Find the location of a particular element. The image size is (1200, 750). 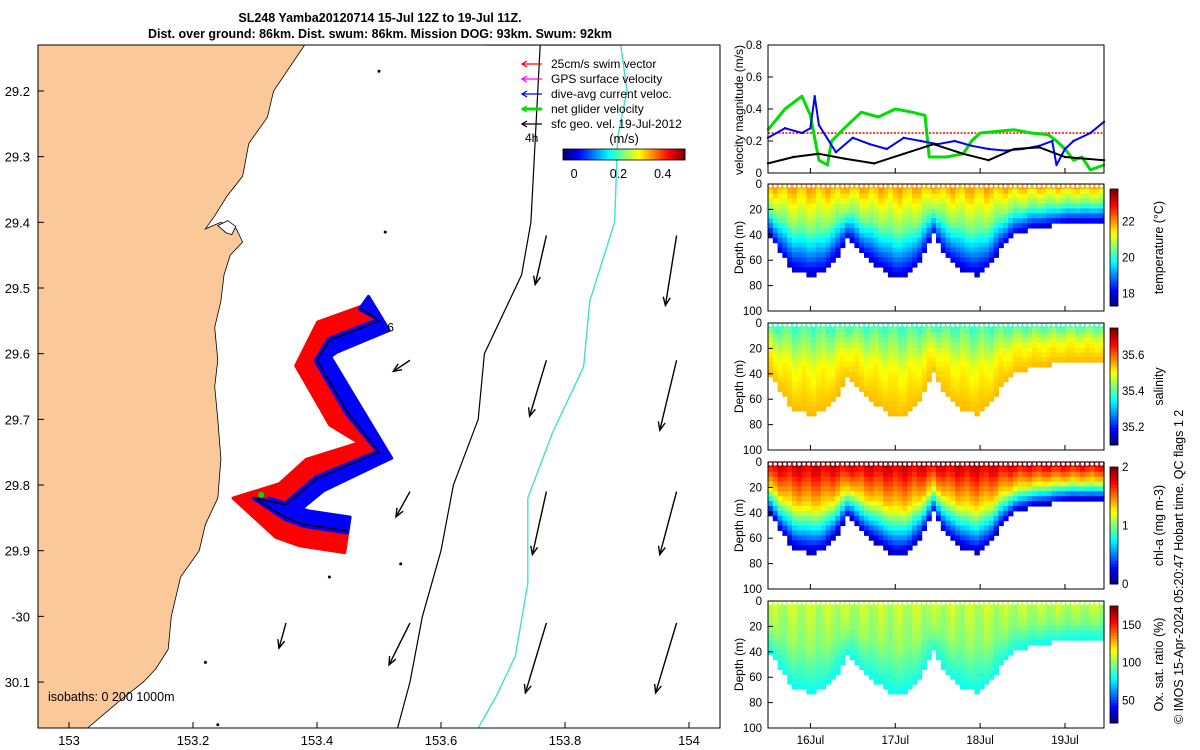

velocity-point is located at coordinates (831, 141).